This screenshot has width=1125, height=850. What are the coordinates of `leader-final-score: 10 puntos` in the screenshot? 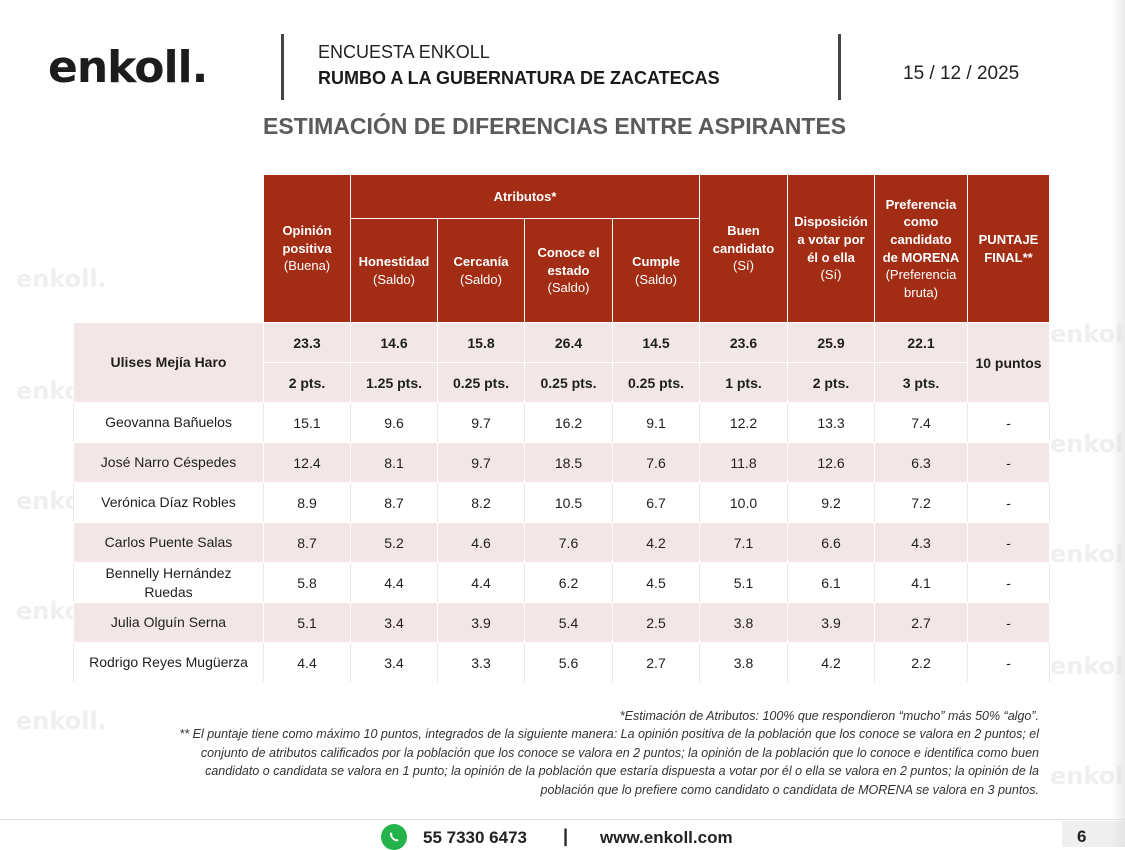 It's located at (1008, 362).